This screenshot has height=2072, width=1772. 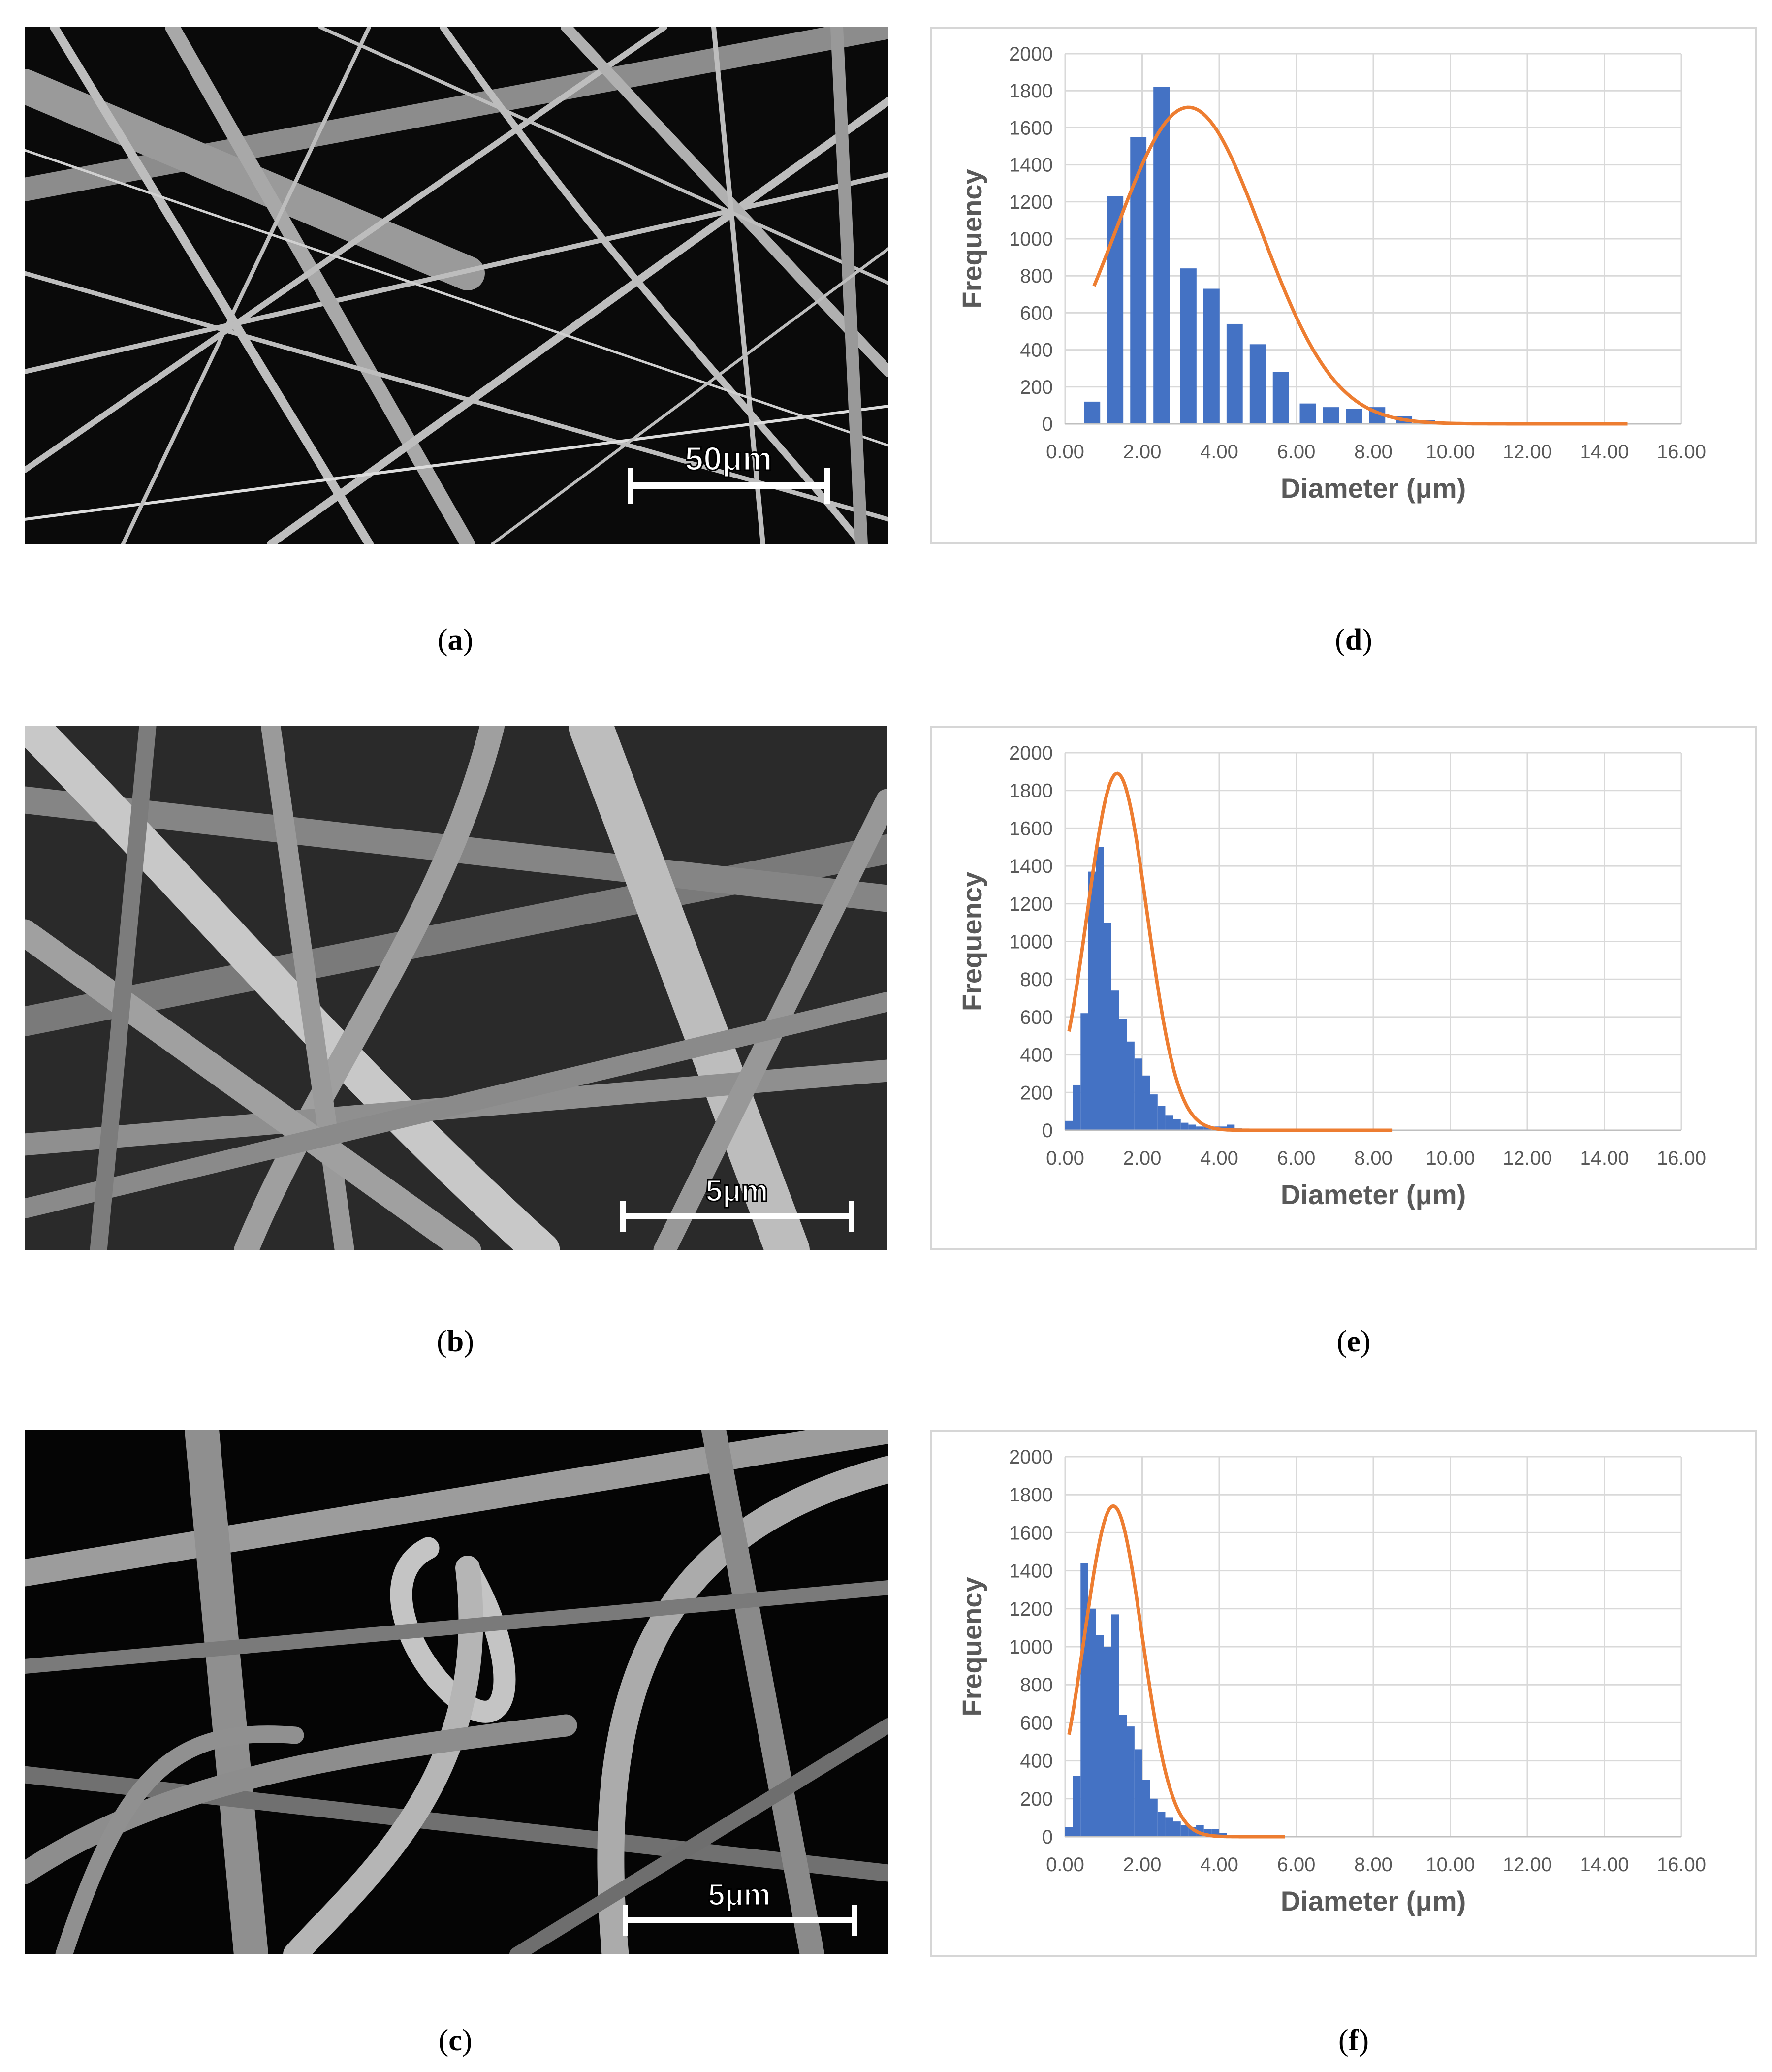 What do you see at coordinates (456, 285) in the screenshot?
I see `sem-fibers-a` at bounding box center [456, 285].